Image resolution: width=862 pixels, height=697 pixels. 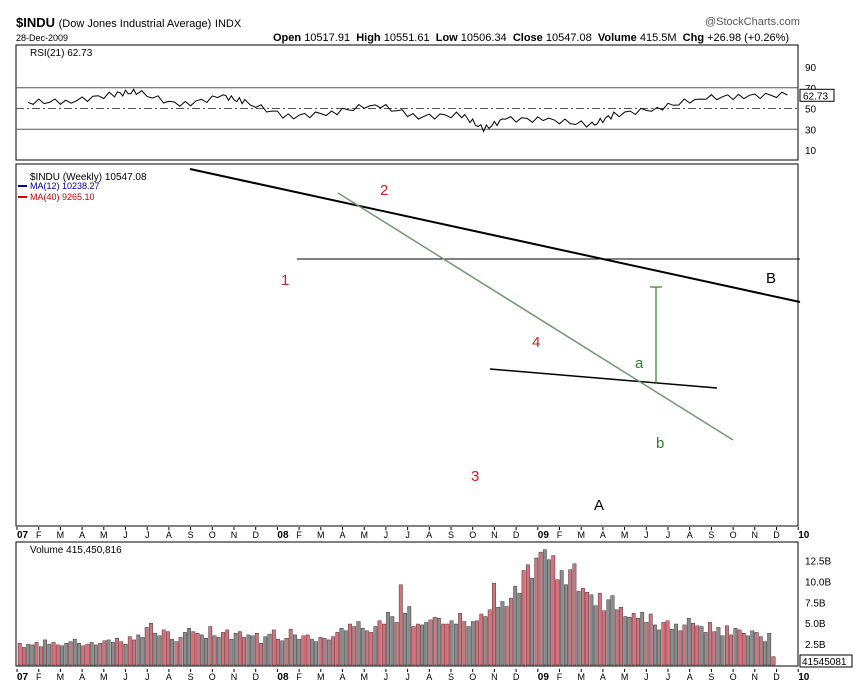 What do you see at coordinates (752, 22) in the screenshot?
I see `copyright: @StockCharts.com` at bounding box center [752, 22].